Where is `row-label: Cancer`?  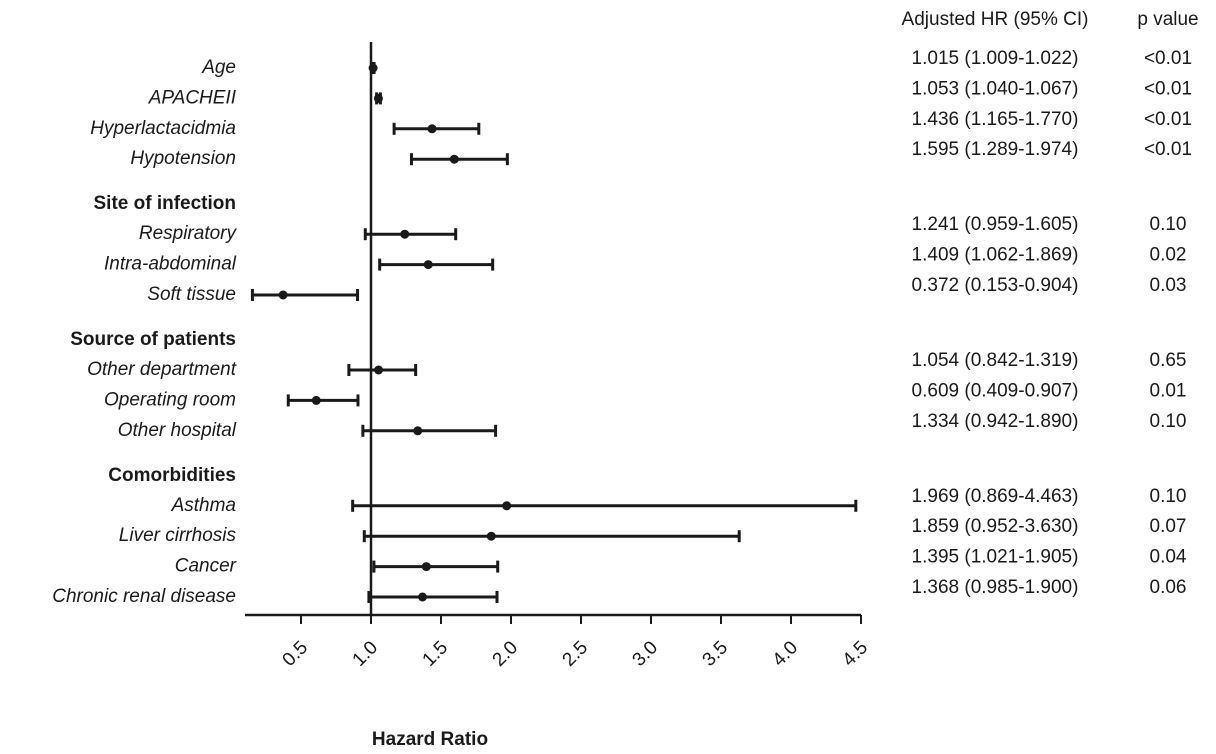 row-label: Cancer is located at coordinates (206, 566).